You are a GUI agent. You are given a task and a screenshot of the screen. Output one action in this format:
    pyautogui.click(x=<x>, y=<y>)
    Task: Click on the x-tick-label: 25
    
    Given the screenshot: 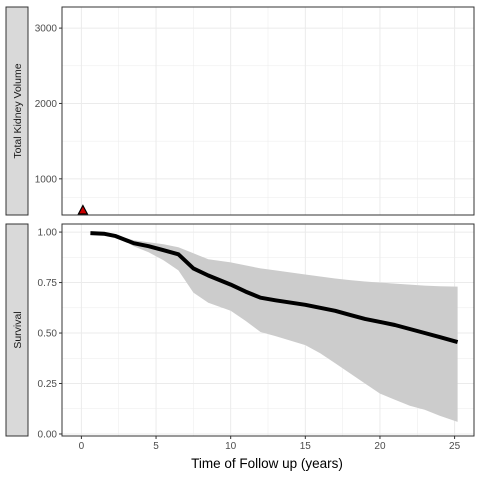 What is the action you would take?
    pyautogui.click(x=455, y=446)
    